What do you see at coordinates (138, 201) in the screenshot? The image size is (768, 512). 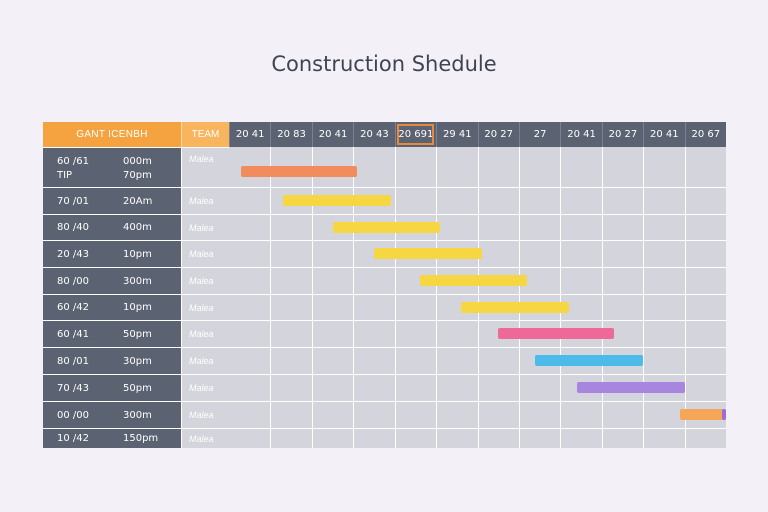 I see `task-time: 20Am` at bounding box center [138, 201].